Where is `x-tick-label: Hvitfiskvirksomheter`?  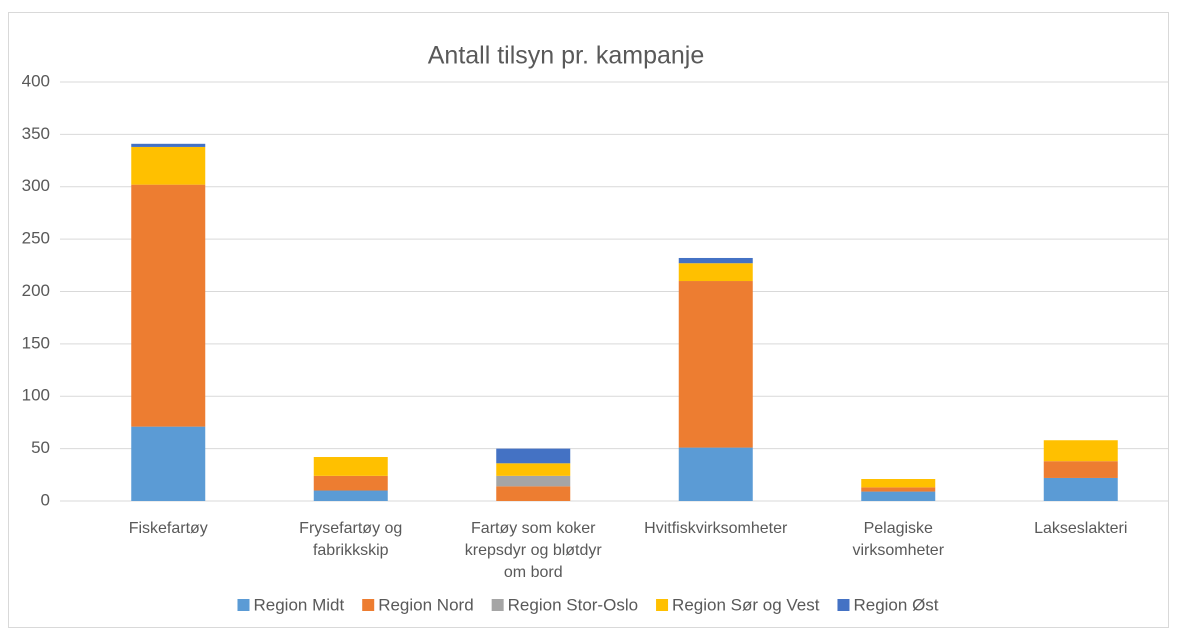
x-tick-label: Hvitfiskvirksomheter is located at coordinates (716, 528).